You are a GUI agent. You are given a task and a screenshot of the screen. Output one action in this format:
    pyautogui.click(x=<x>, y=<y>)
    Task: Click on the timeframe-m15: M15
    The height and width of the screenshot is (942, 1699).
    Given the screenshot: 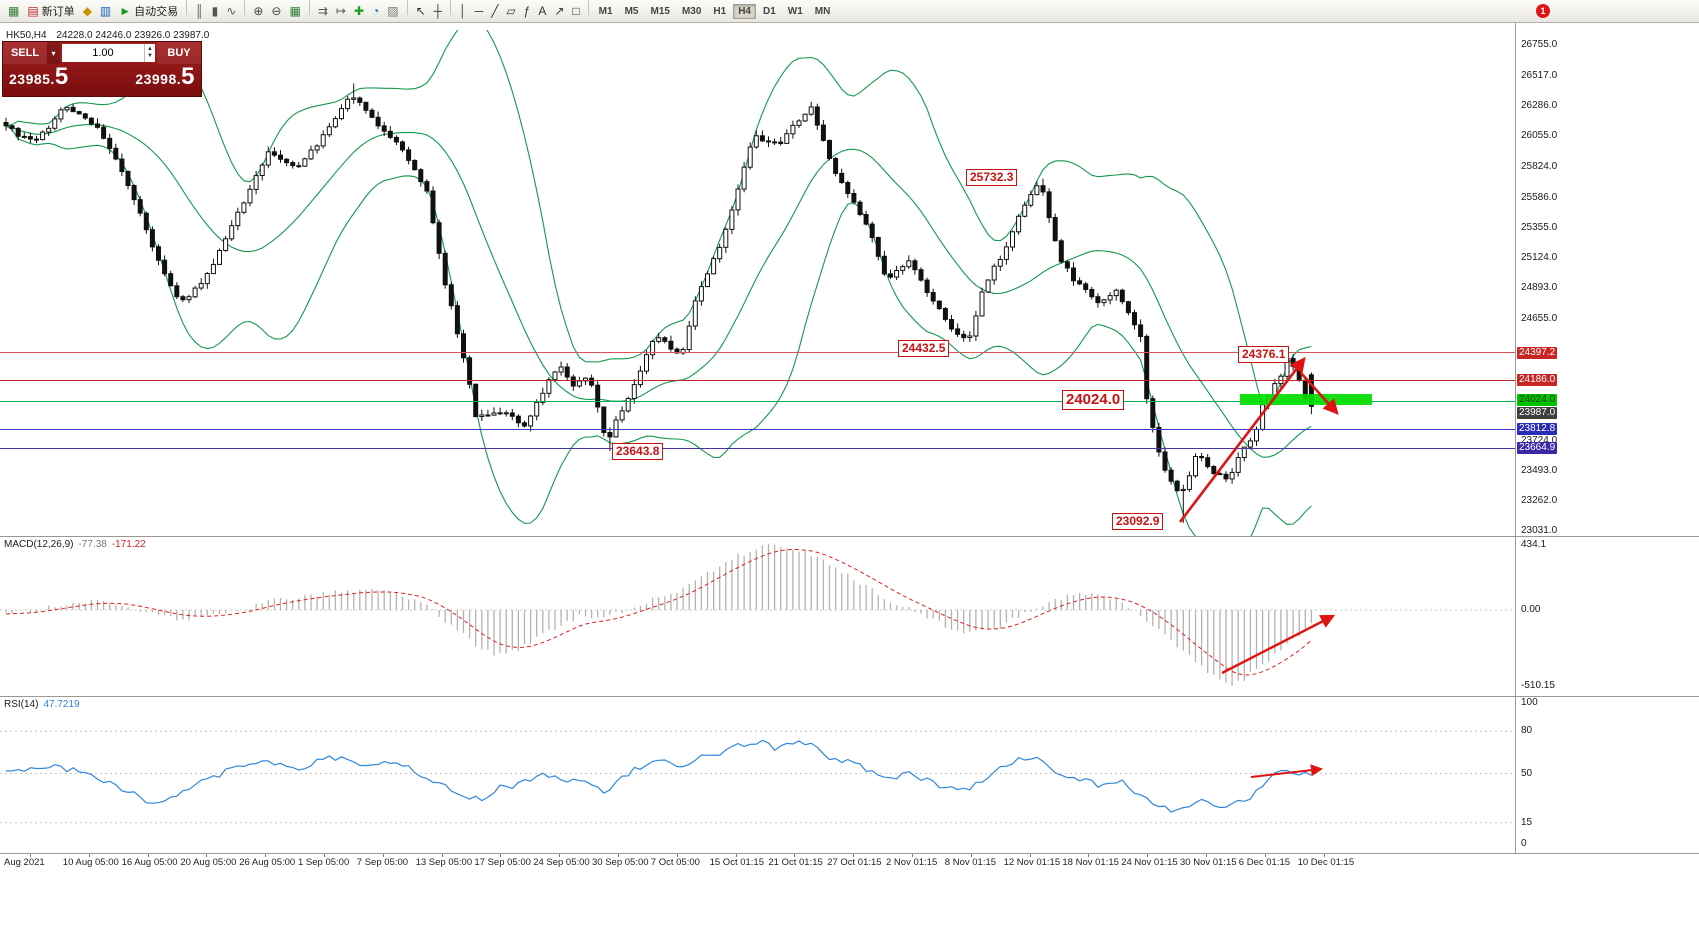 What is the action you would take?
    pyautogui.click(x=660, y=11)
    